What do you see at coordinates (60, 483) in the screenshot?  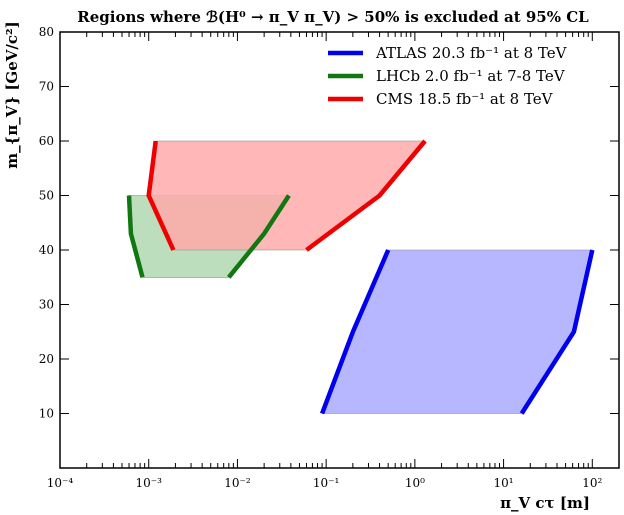 I see `x-tick-label: 10⁻⁴` at bounding box center [60, 483].